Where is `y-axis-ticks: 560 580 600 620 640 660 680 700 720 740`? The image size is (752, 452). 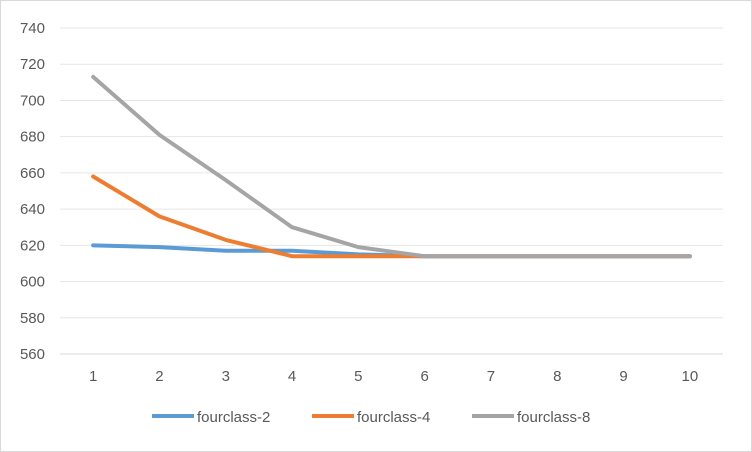 y-axis-ticks: 560 580 600 620 640 660 680 700 720 740 is located at coordinates (32, 191).